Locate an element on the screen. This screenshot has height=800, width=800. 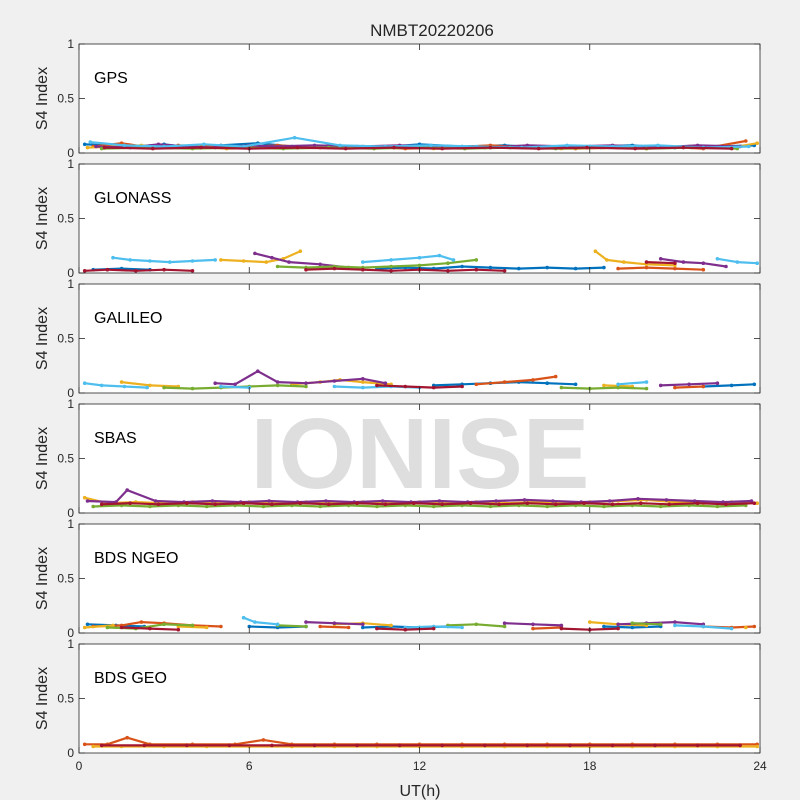
panel-3: 0 0.5 1 S4 Index SBAS is located at coordinates (397, 458).